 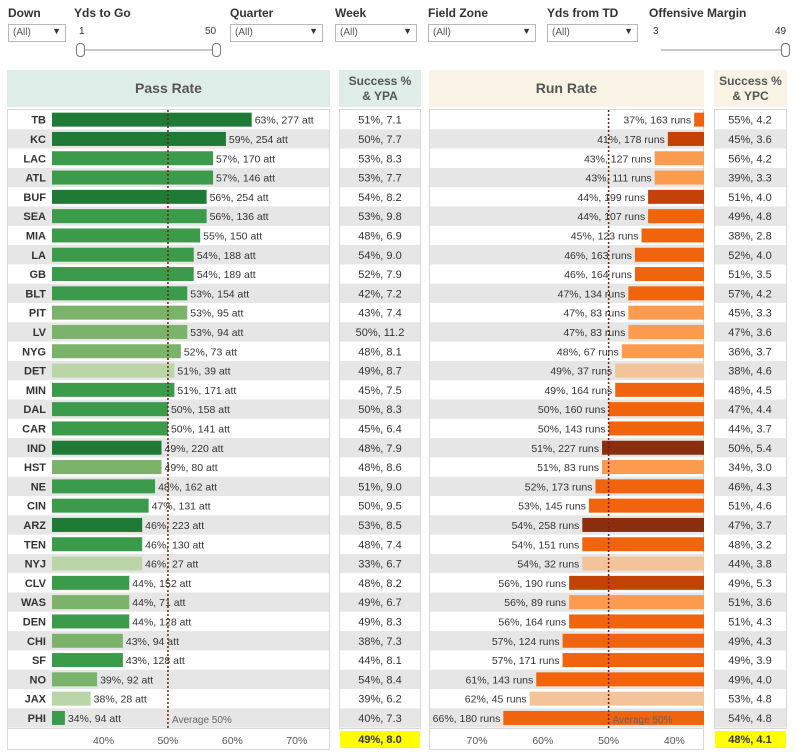 I want to click on run-bar-label: 37%, 163 runs, so click(x=657, y=121).